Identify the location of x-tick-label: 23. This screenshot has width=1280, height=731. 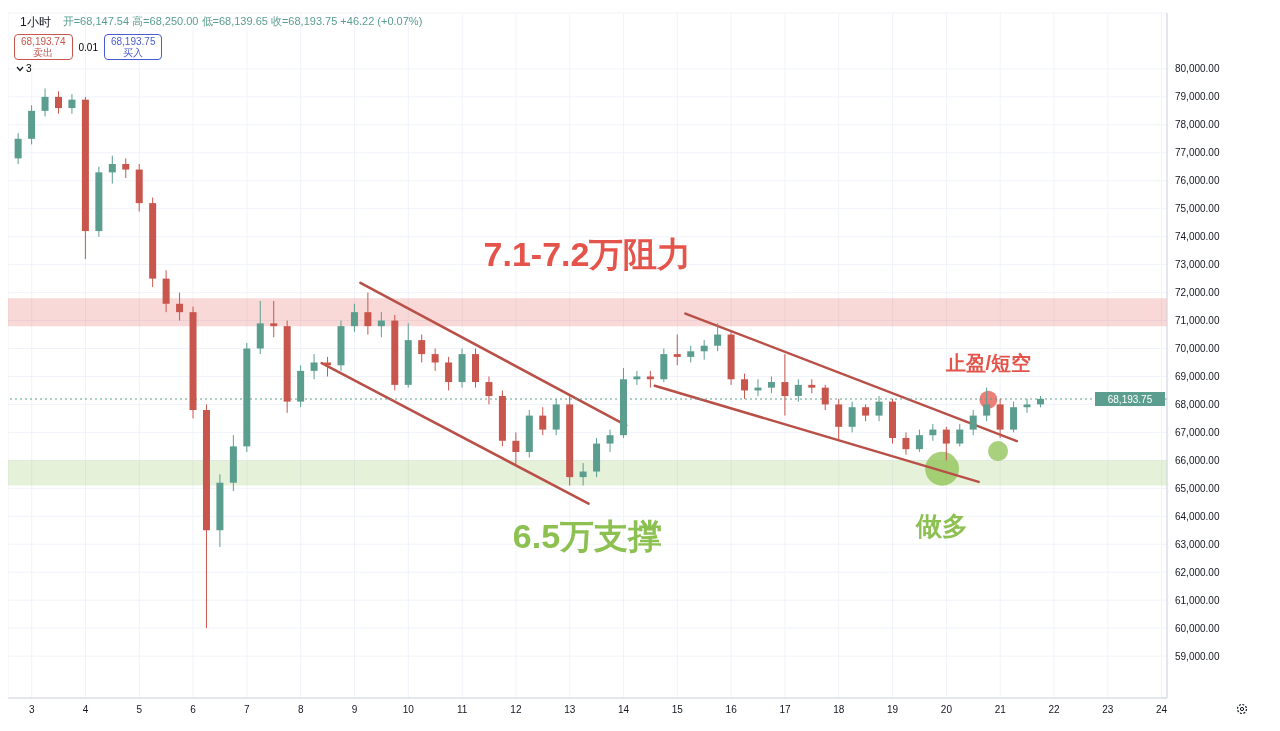
(1108, 710).